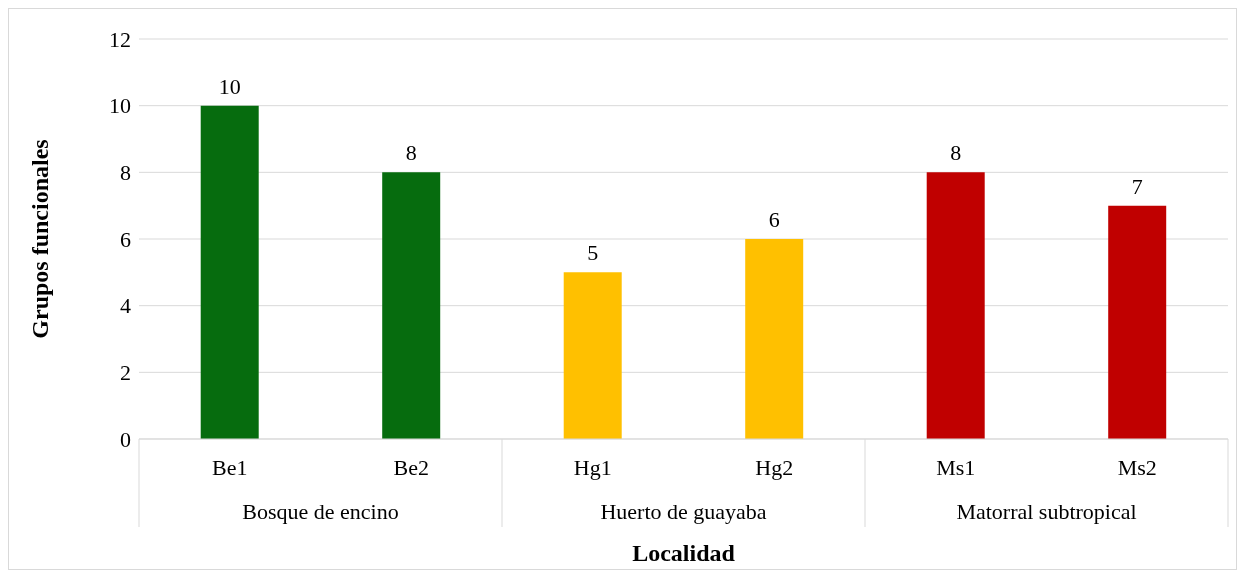 The height and width of the screenshot is (578, 1243). I want to click on x-tick-label: Be1, so click(230, 467).